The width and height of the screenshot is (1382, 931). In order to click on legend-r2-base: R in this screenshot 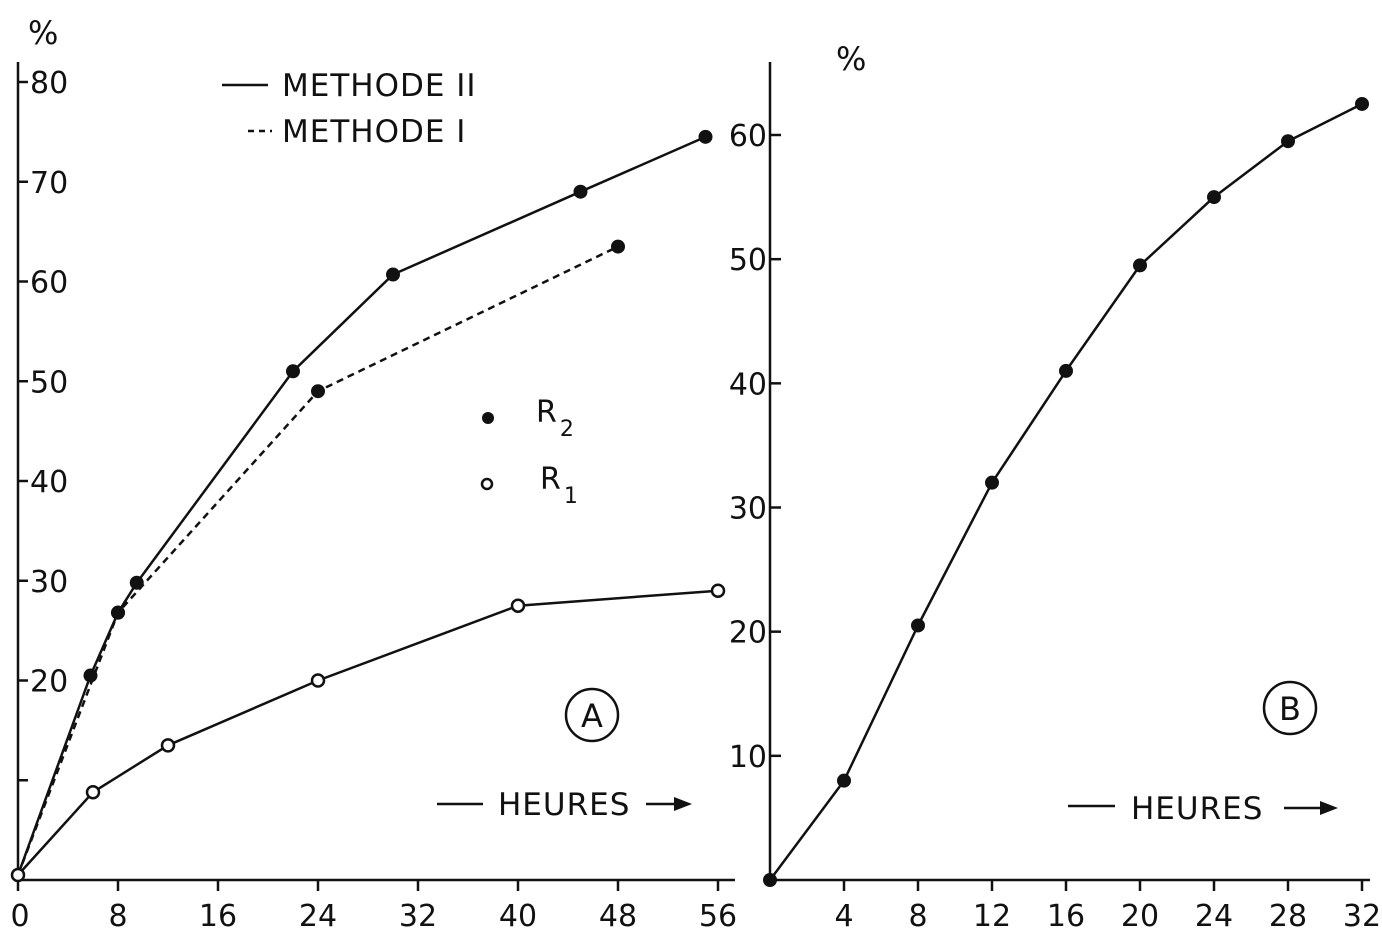, I will do `click(546, 412)`.